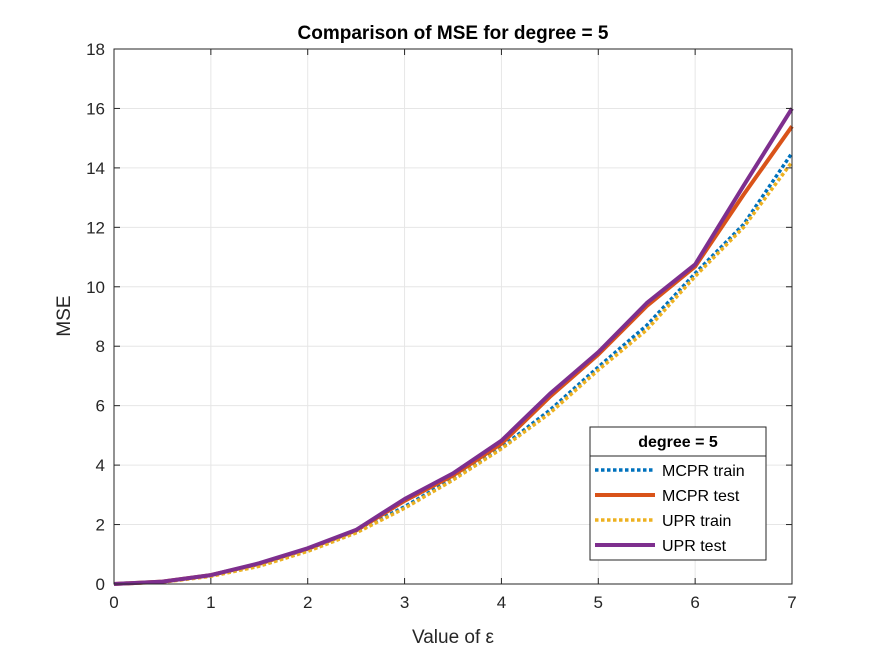 Image resolution: width=875 pixels, height=656 pixels. Describe the element at coordinates (670, 509) in the screenshot. I see `legend-items: MCPR train MCPR test UPR train UPR test` at that location.